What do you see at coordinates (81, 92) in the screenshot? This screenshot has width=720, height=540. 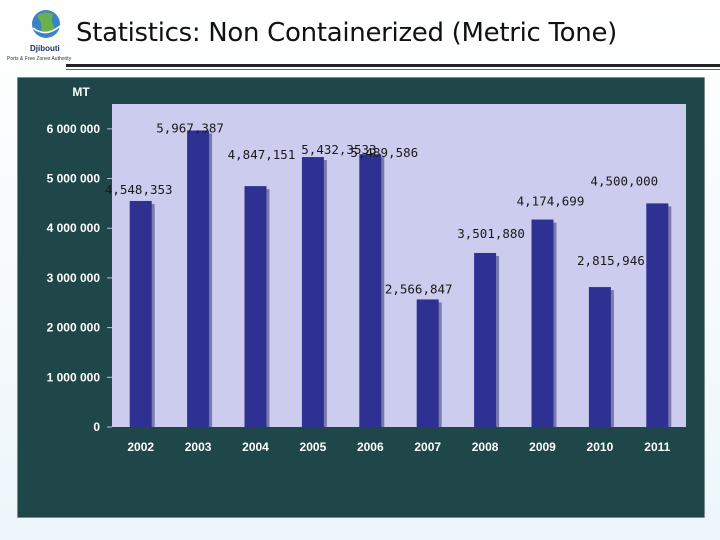 I see `y-axis-label: MT` at bounding box center [81, 92].